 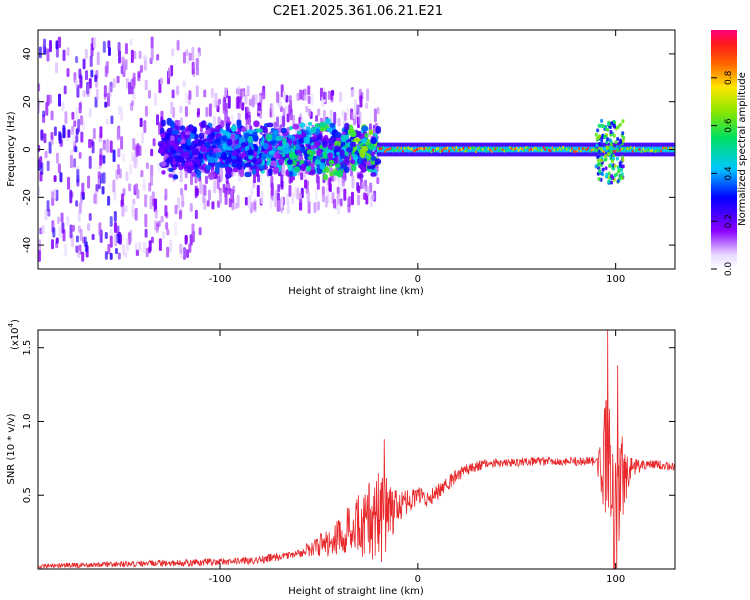 What do you see at coordinates (729, 269) in the screenshot?
I see `colorbar-tick-label: 0.0` at bounding box center [729, 269].